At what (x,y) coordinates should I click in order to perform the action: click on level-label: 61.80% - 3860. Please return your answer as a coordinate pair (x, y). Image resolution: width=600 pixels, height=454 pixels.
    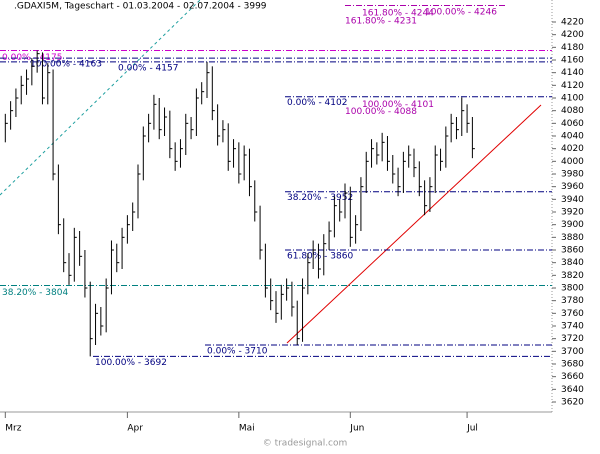
    Looking at the image, I should click on (320, 257).